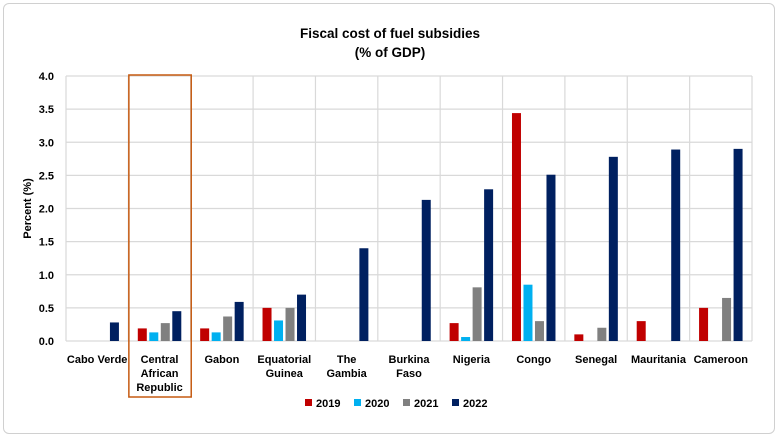 Image resolution: width=780 pixels, height=439 pixels. I want to click on legend-swatch-2019, so click(308, 402).